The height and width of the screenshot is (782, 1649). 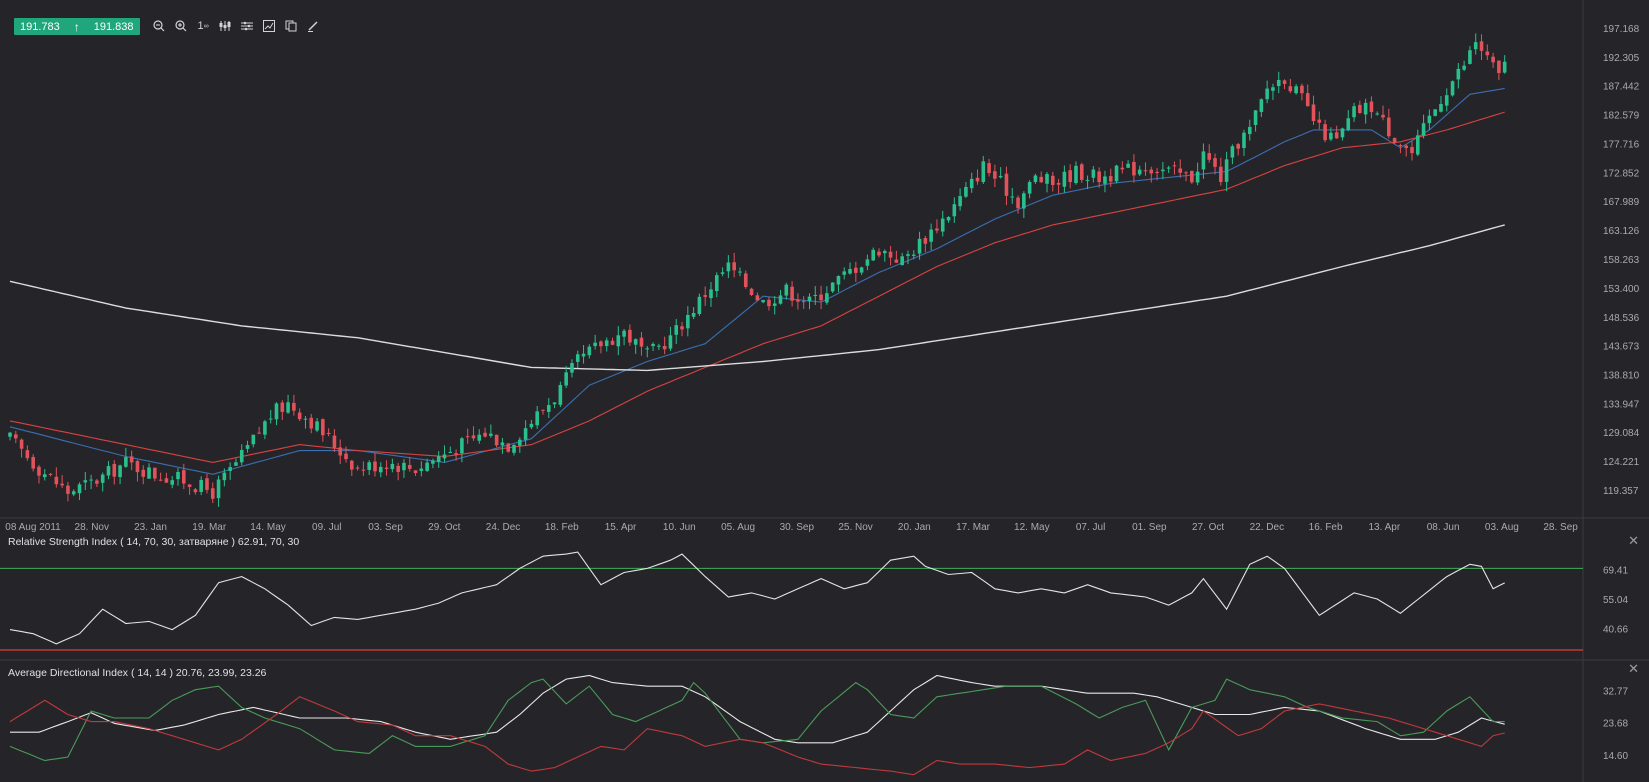 I want to click on copy-icon, so click(x=291, y=26).